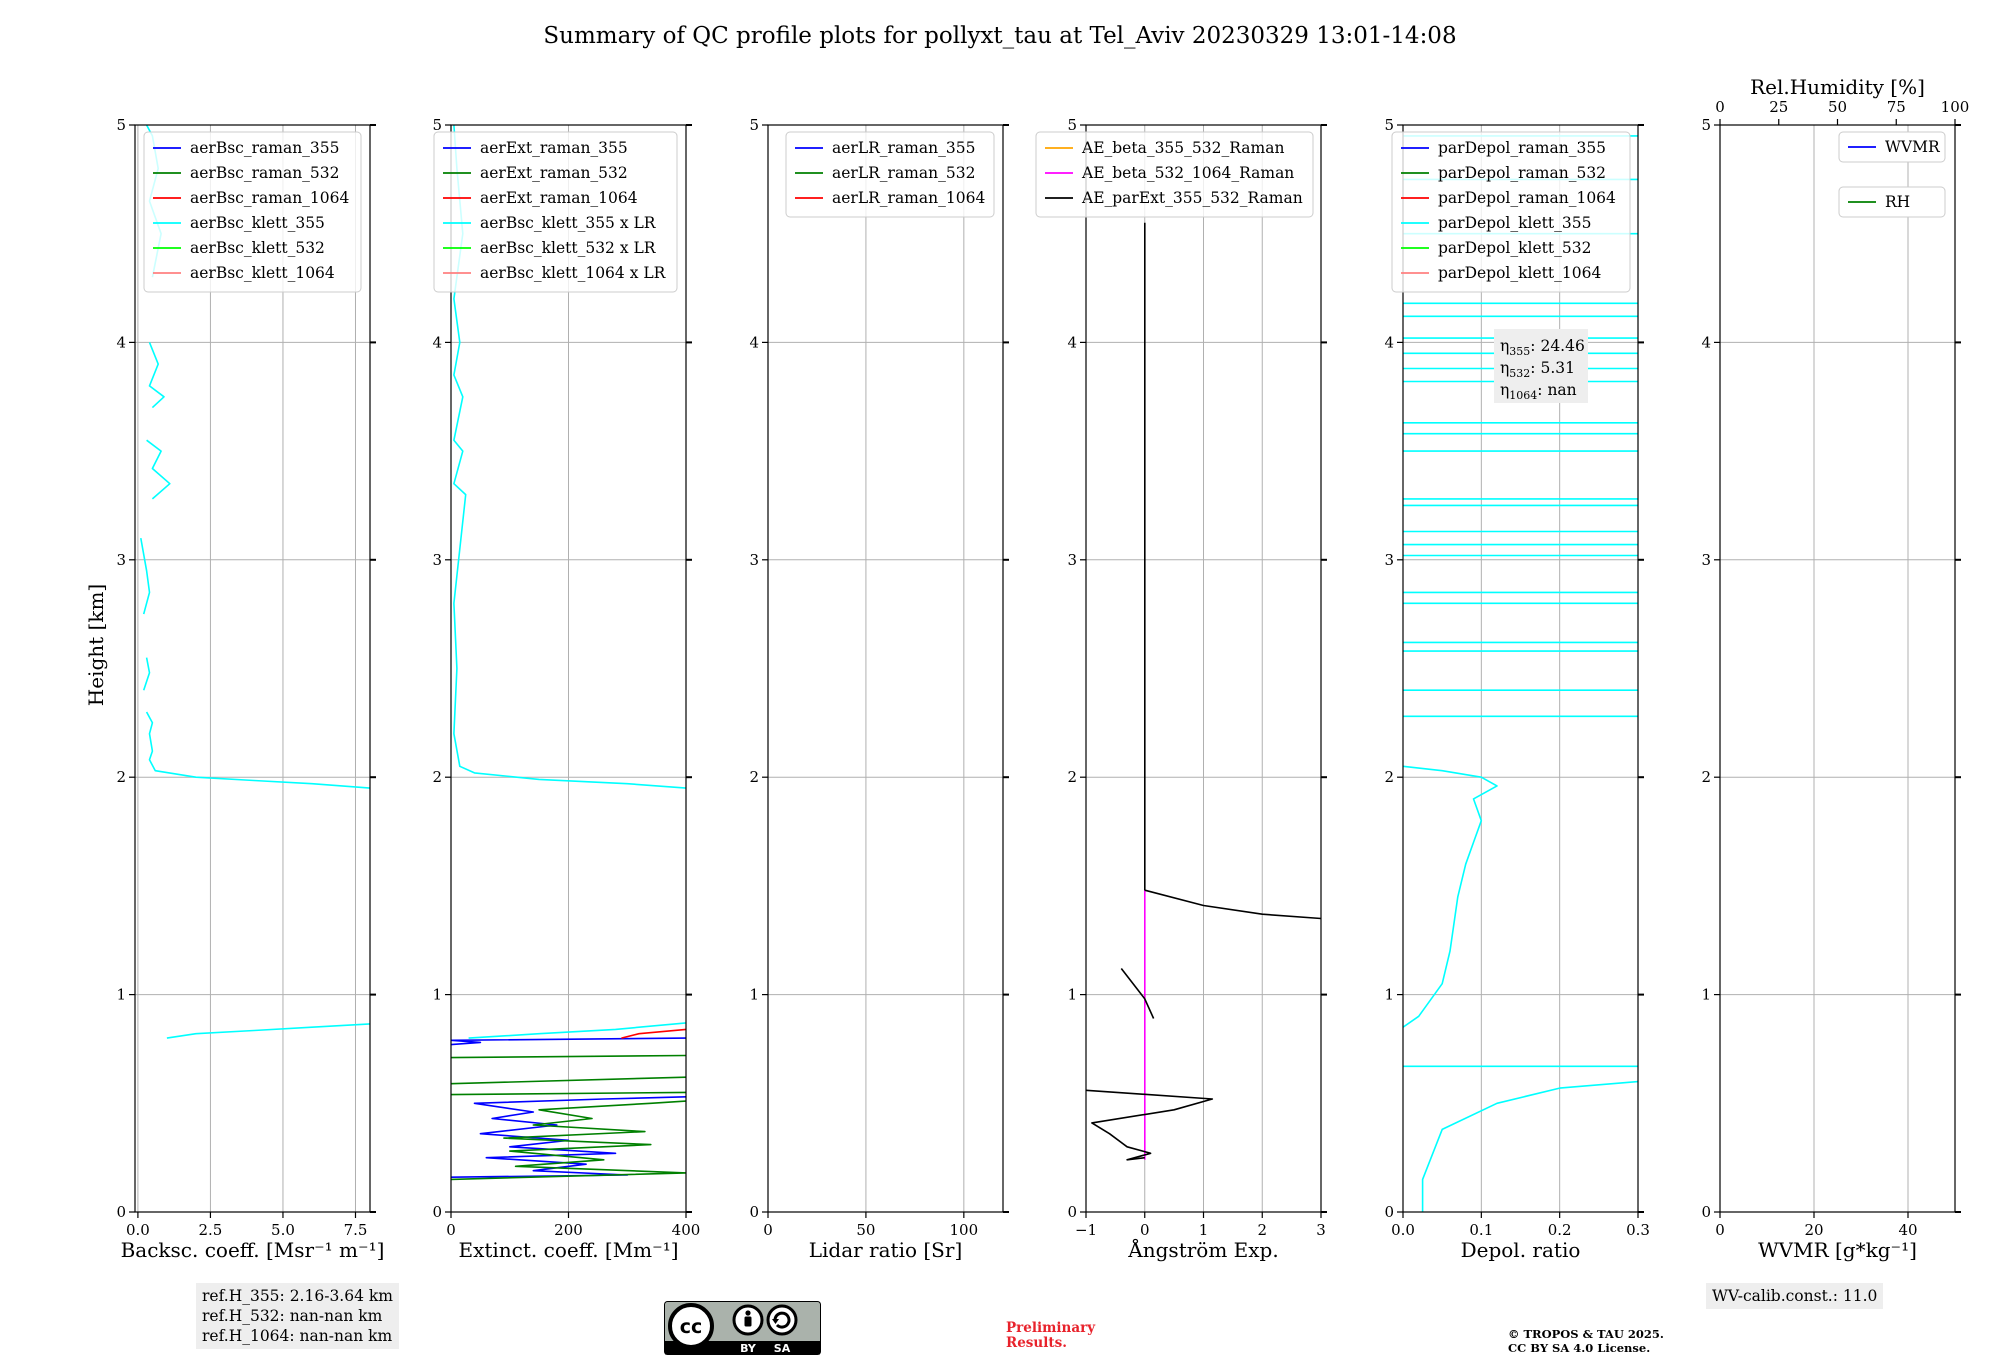 The height and width of the screenshot is (1360, 2000). I want to click on x-tick-label: −1, so click(1086, 1230).